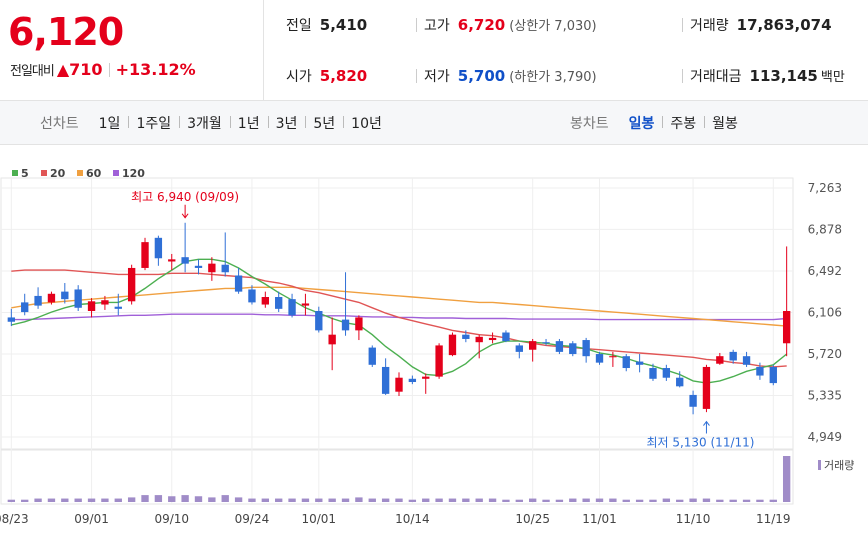 This screenshot has height=545, width=868. Describe the element at coordinates (700, 443) in the screenshot. I see `low-annotation: 최저 5,130 (11/11)` at that location.